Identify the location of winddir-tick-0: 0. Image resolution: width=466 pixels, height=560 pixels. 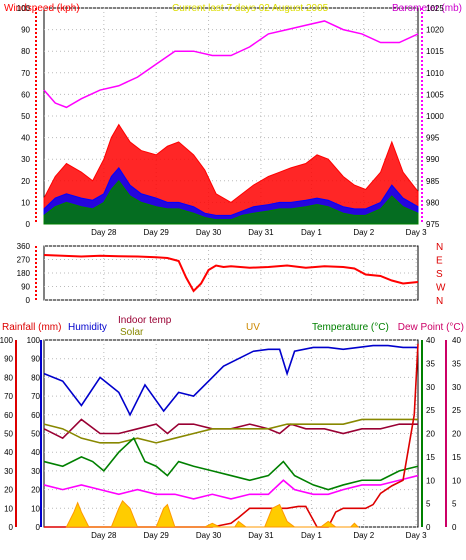
(28, 300).